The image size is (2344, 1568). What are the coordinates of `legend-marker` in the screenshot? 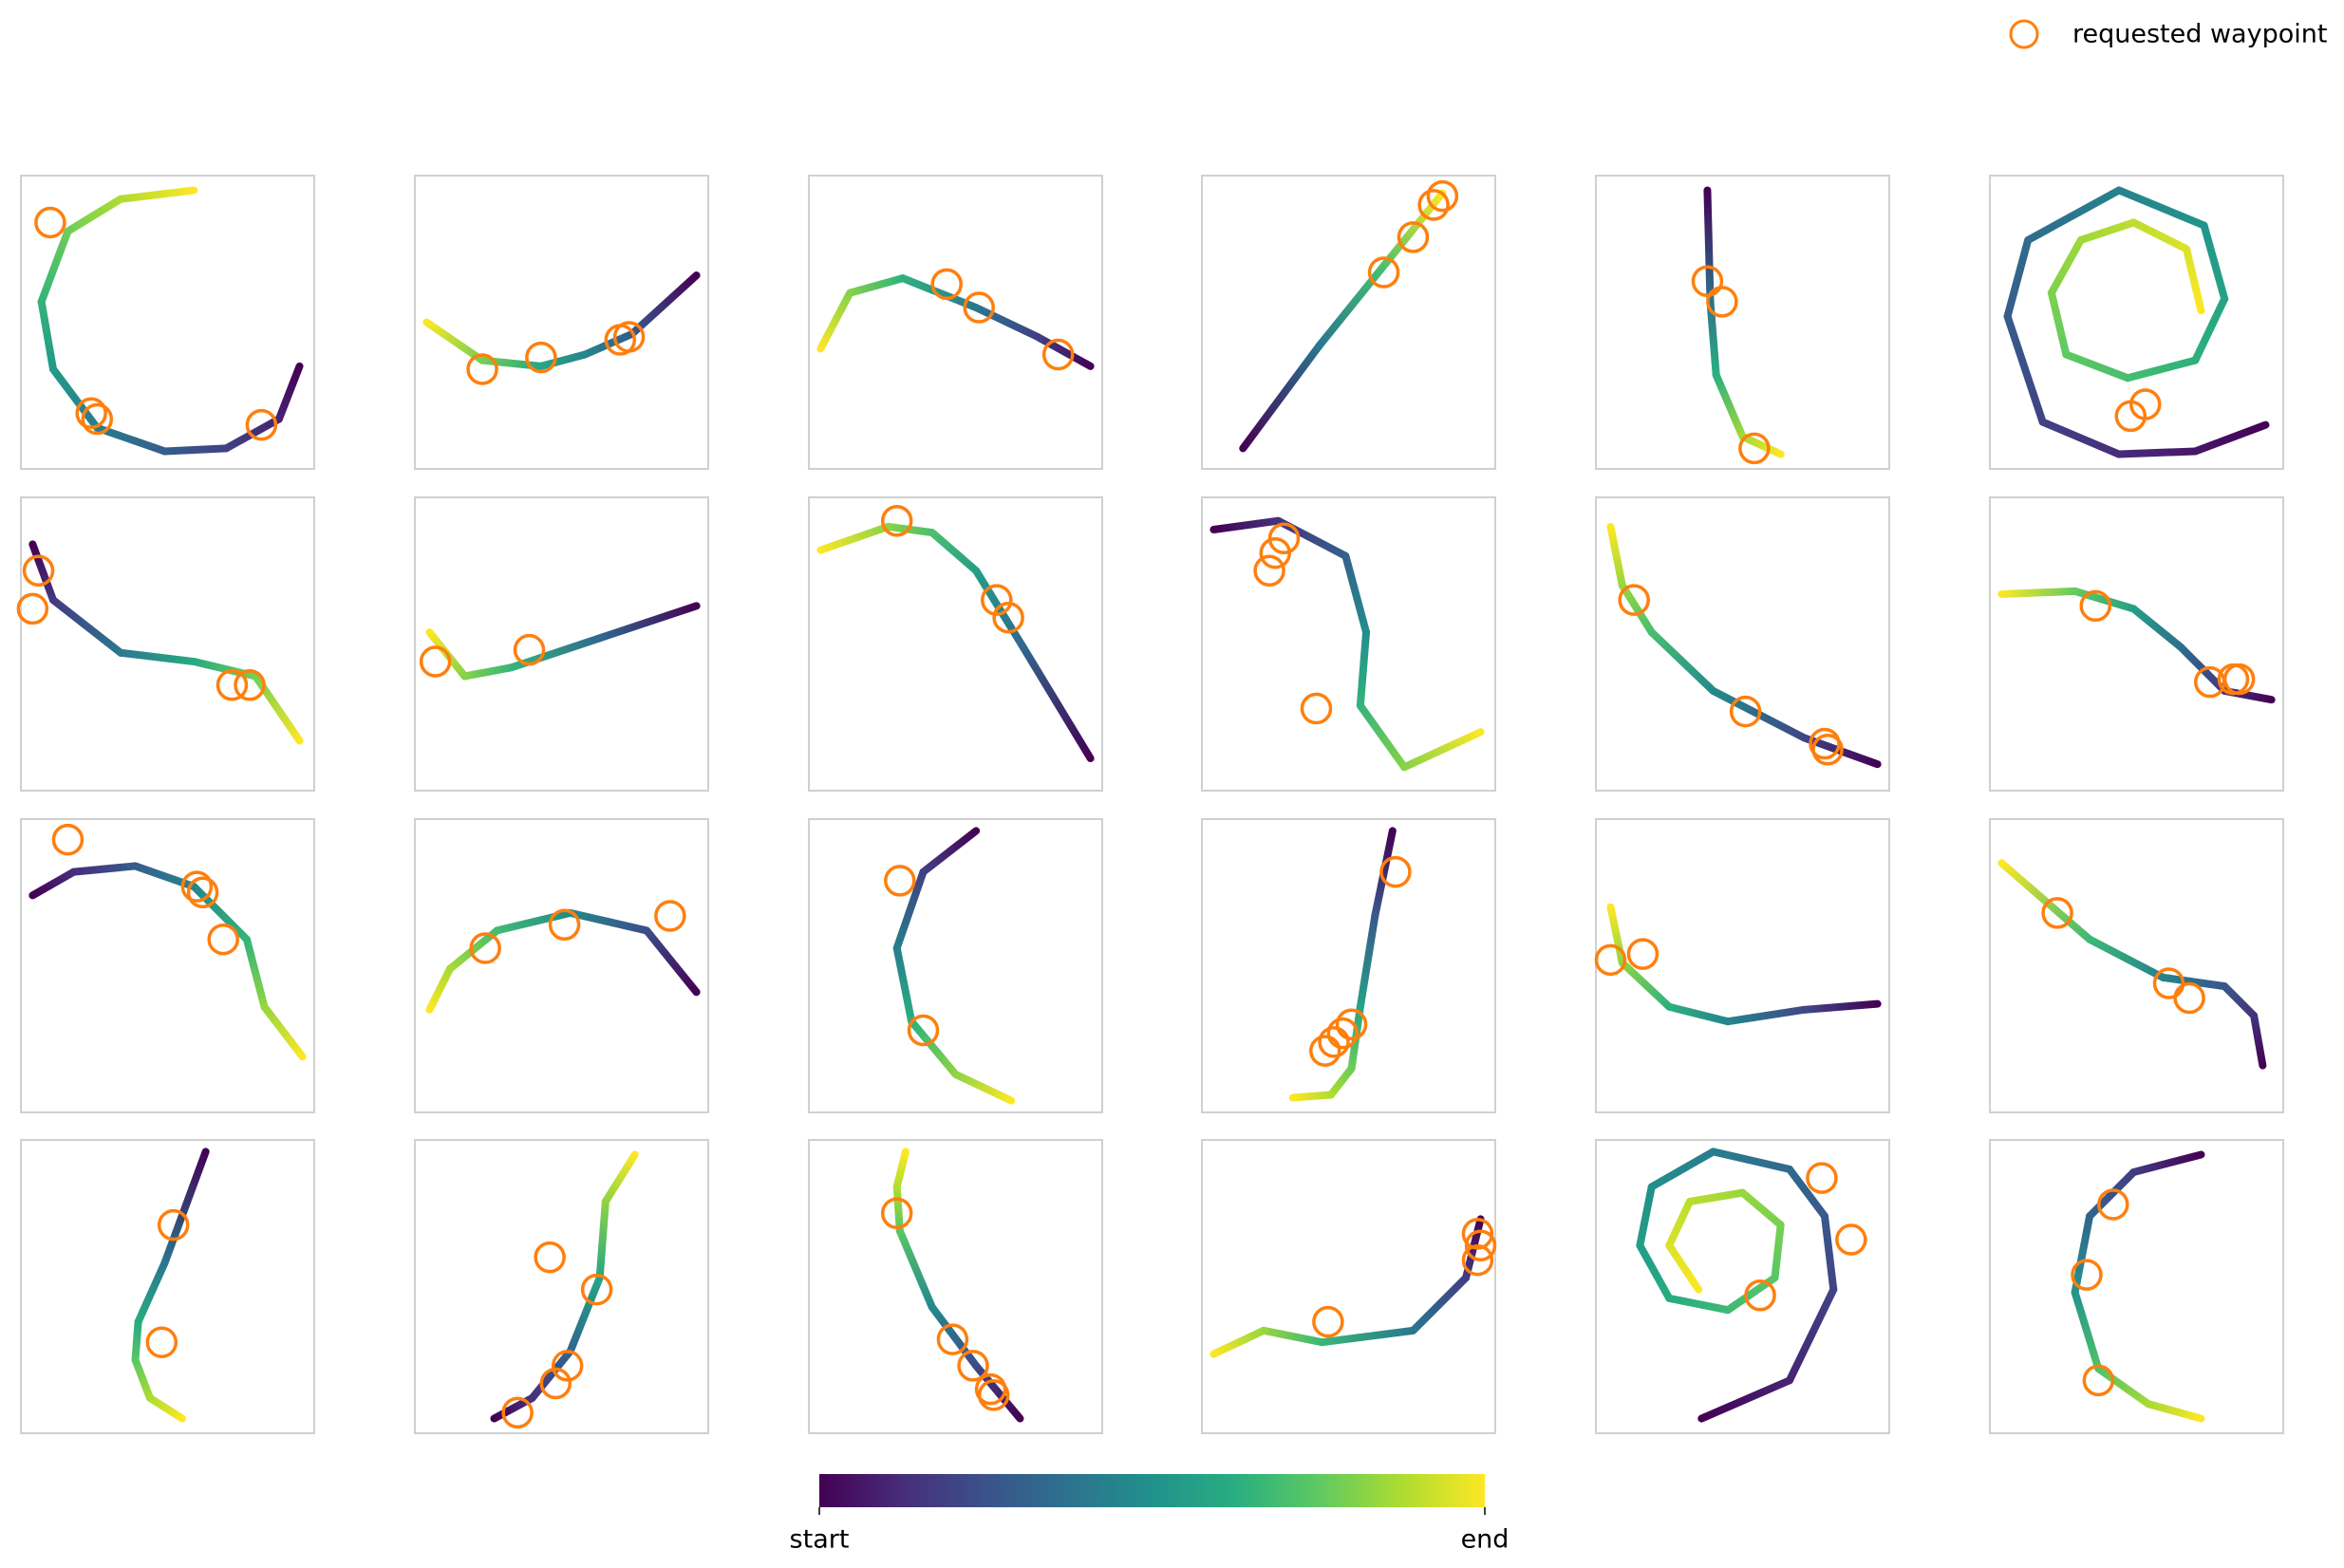 It's located at (2024, 34).